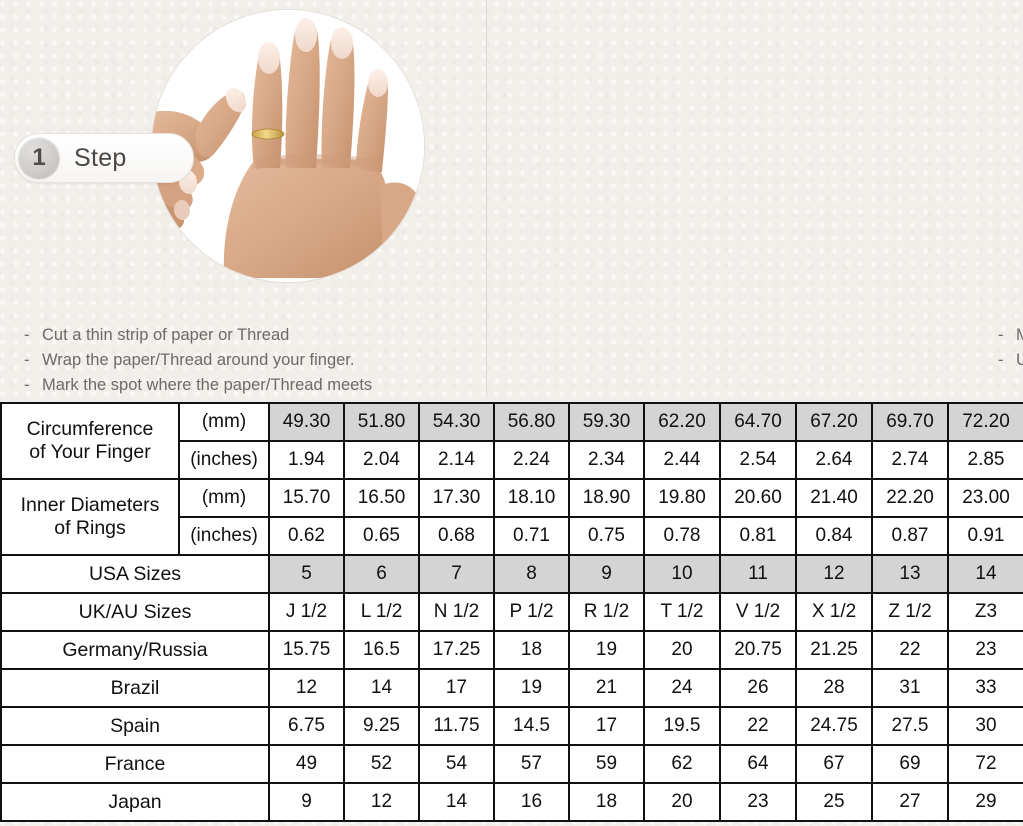  I want to click on data-cell: 51.80, so click(381, 422).